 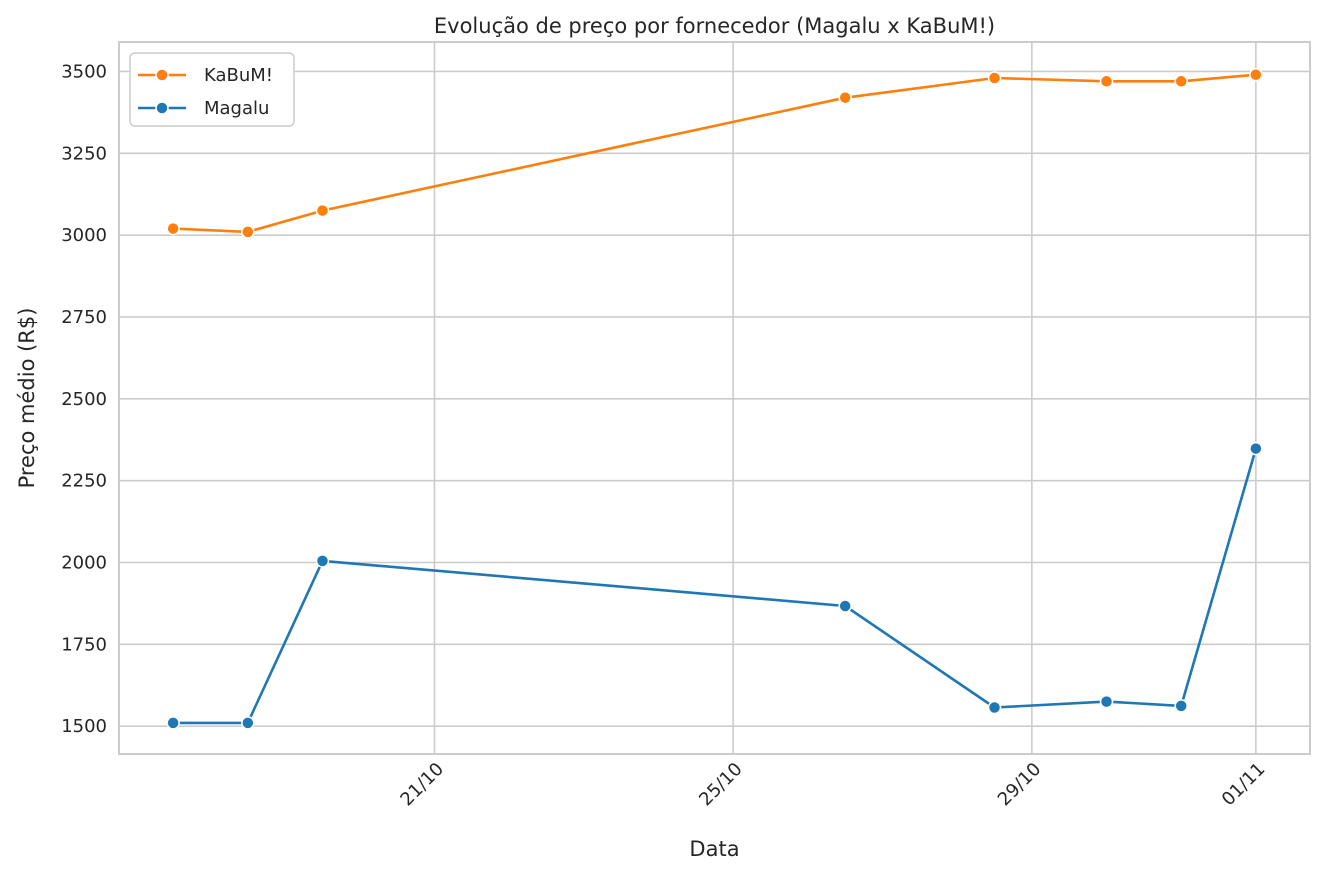 I want to click on y-tick-label: 3000, so click(x=84, y=235).